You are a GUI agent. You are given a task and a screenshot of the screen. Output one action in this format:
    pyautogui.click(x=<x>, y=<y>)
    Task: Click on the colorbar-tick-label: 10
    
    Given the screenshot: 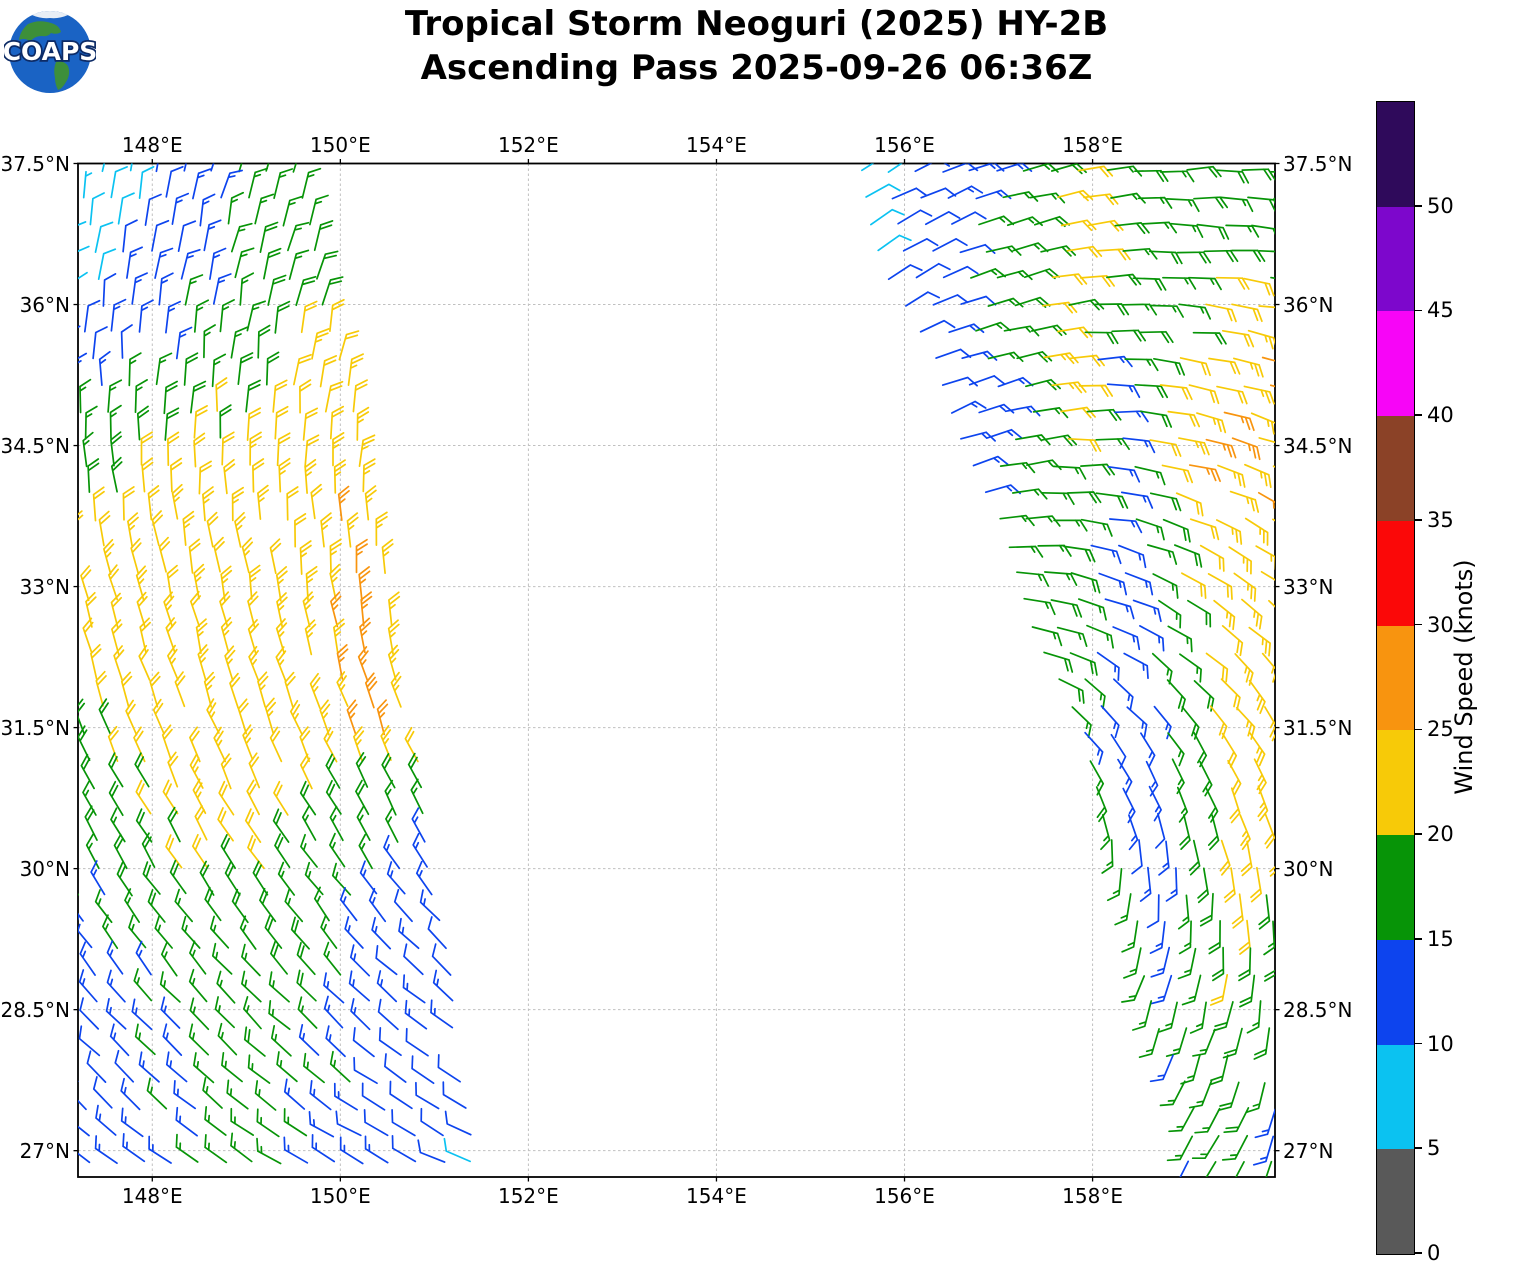 What is the action you would take?
    pyautogui.click(x=1440, y=1043)
    